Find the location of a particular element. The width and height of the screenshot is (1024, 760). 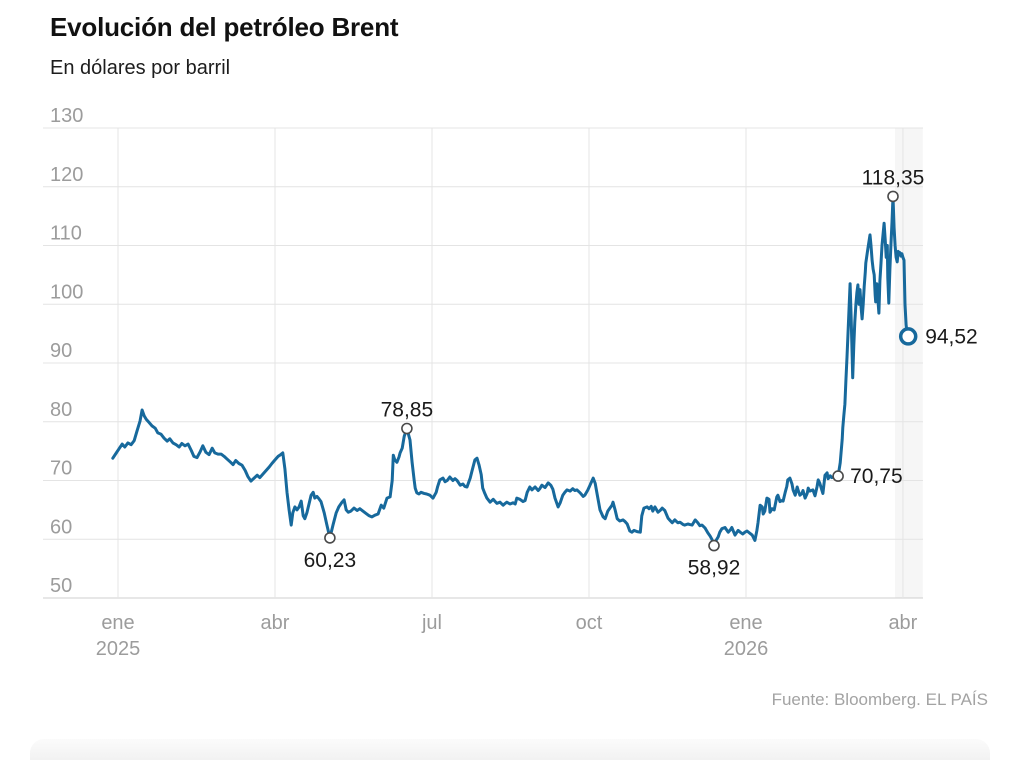

annotation-label: 118,35 is located at coordinates (893, 177).